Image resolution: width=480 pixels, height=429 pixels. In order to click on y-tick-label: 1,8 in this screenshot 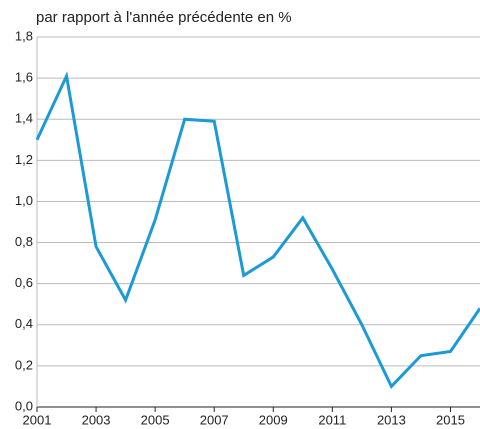, I will do `click(24, 35)`.